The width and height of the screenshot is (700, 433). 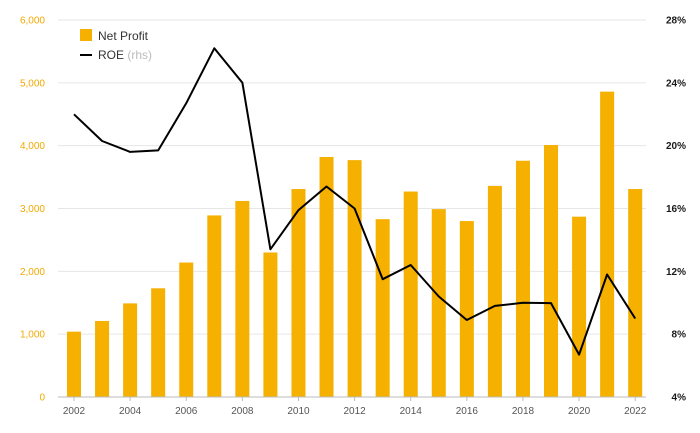 I want to click on right-tick-label: 16%, so click(x=676, y=209).